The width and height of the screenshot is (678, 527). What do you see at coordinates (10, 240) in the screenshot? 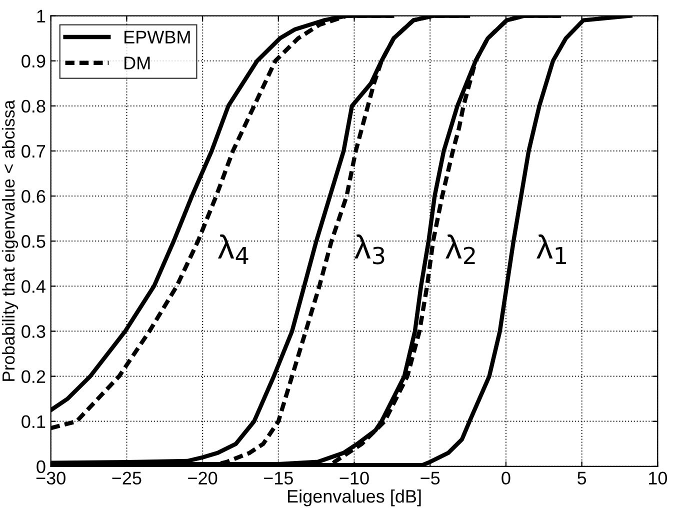
I see `y-axis-title: Probability that eigenvalue < abcissa` at bounding box center [10, 240].